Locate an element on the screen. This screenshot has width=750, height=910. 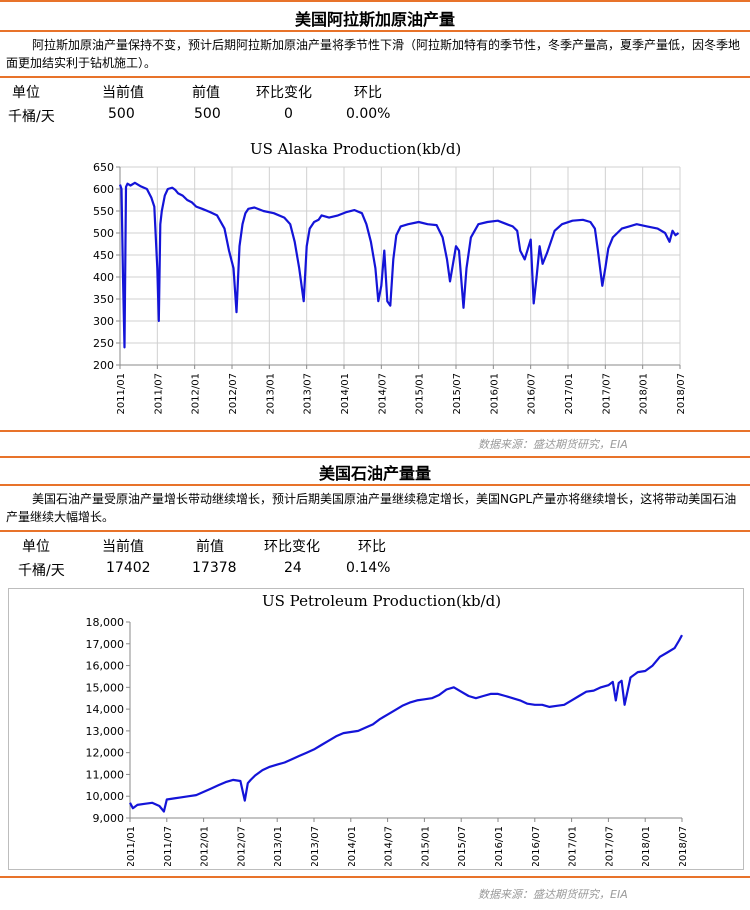
metrics-value-row: 千桶/天 17402 17378 24 0.14% is located at coordinates (218, 572).